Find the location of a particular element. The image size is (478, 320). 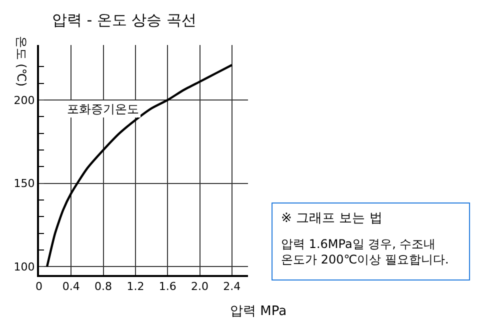

x-tick-label: 1.2 is located at coordinates (135, 287).